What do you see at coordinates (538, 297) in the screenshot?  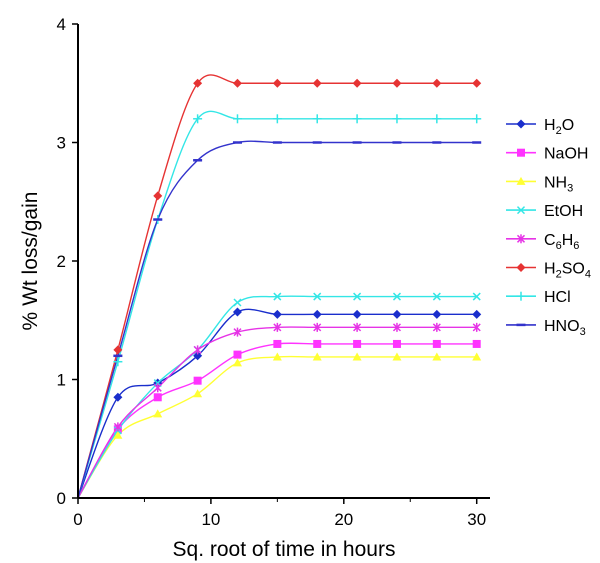 I see `legend-item-hcl: HCl` at bounding box center [538, 297].